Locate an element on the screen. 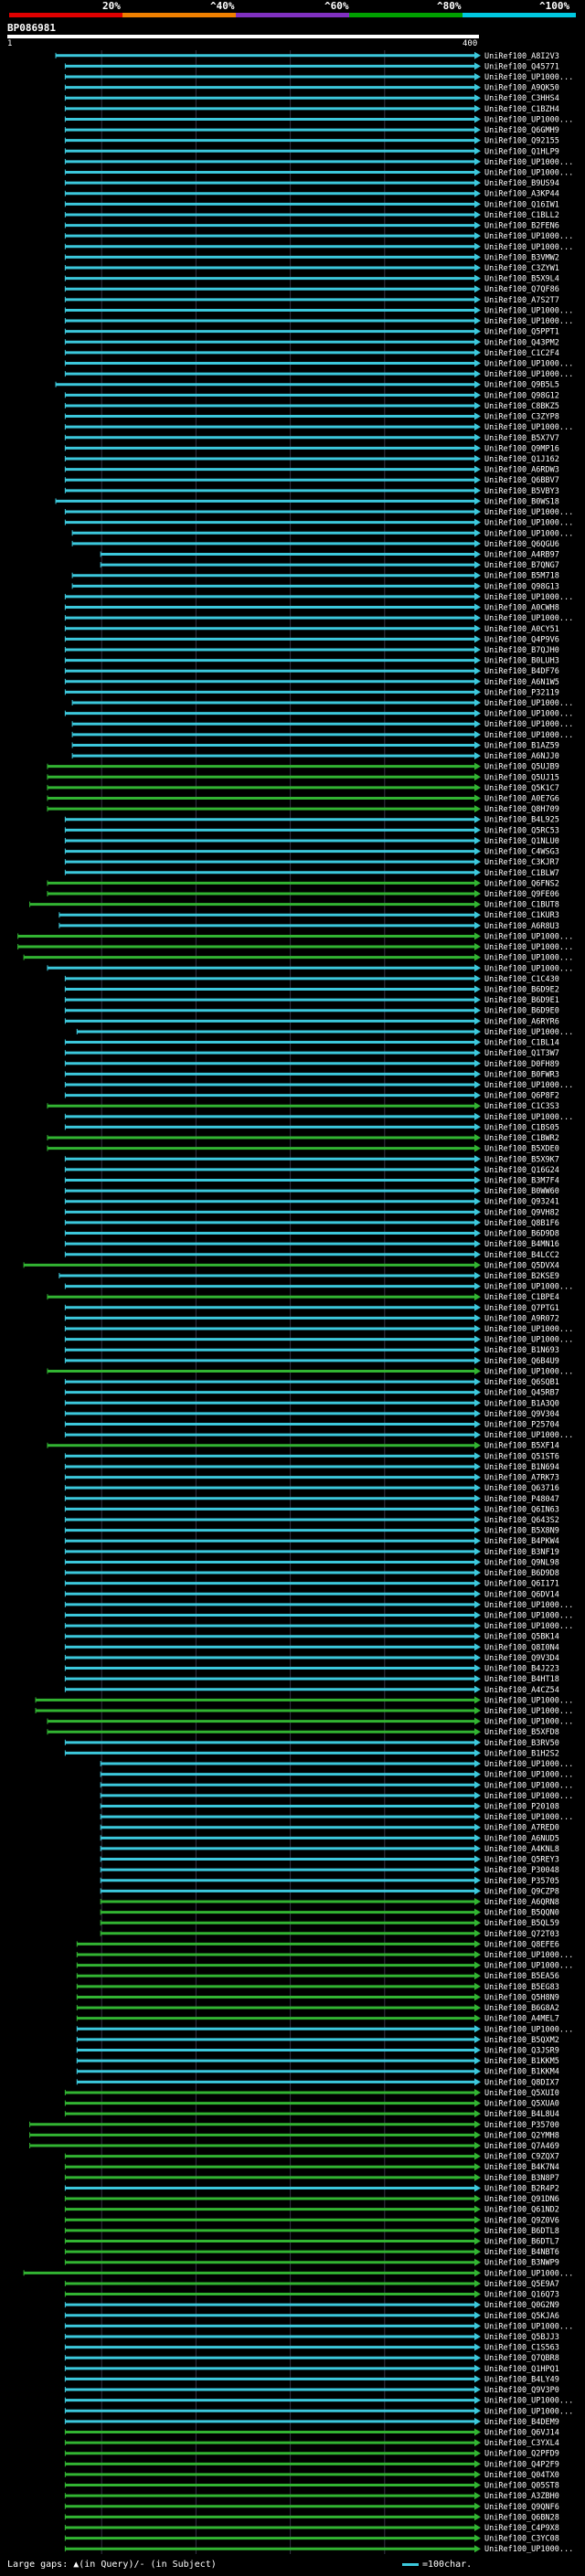  hit-label: UniRef100_Q6I171 is located at coordinates (521, 1584).